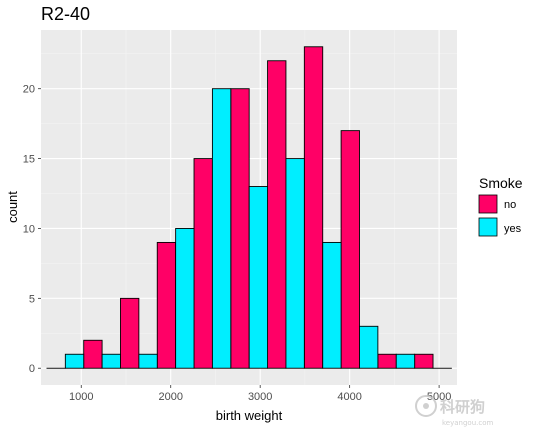 The width and height of the screenshot is (538, 434). I want to click on x-axis-ticks: 1000 2000 3000 4000 5000, so click(260, 394).